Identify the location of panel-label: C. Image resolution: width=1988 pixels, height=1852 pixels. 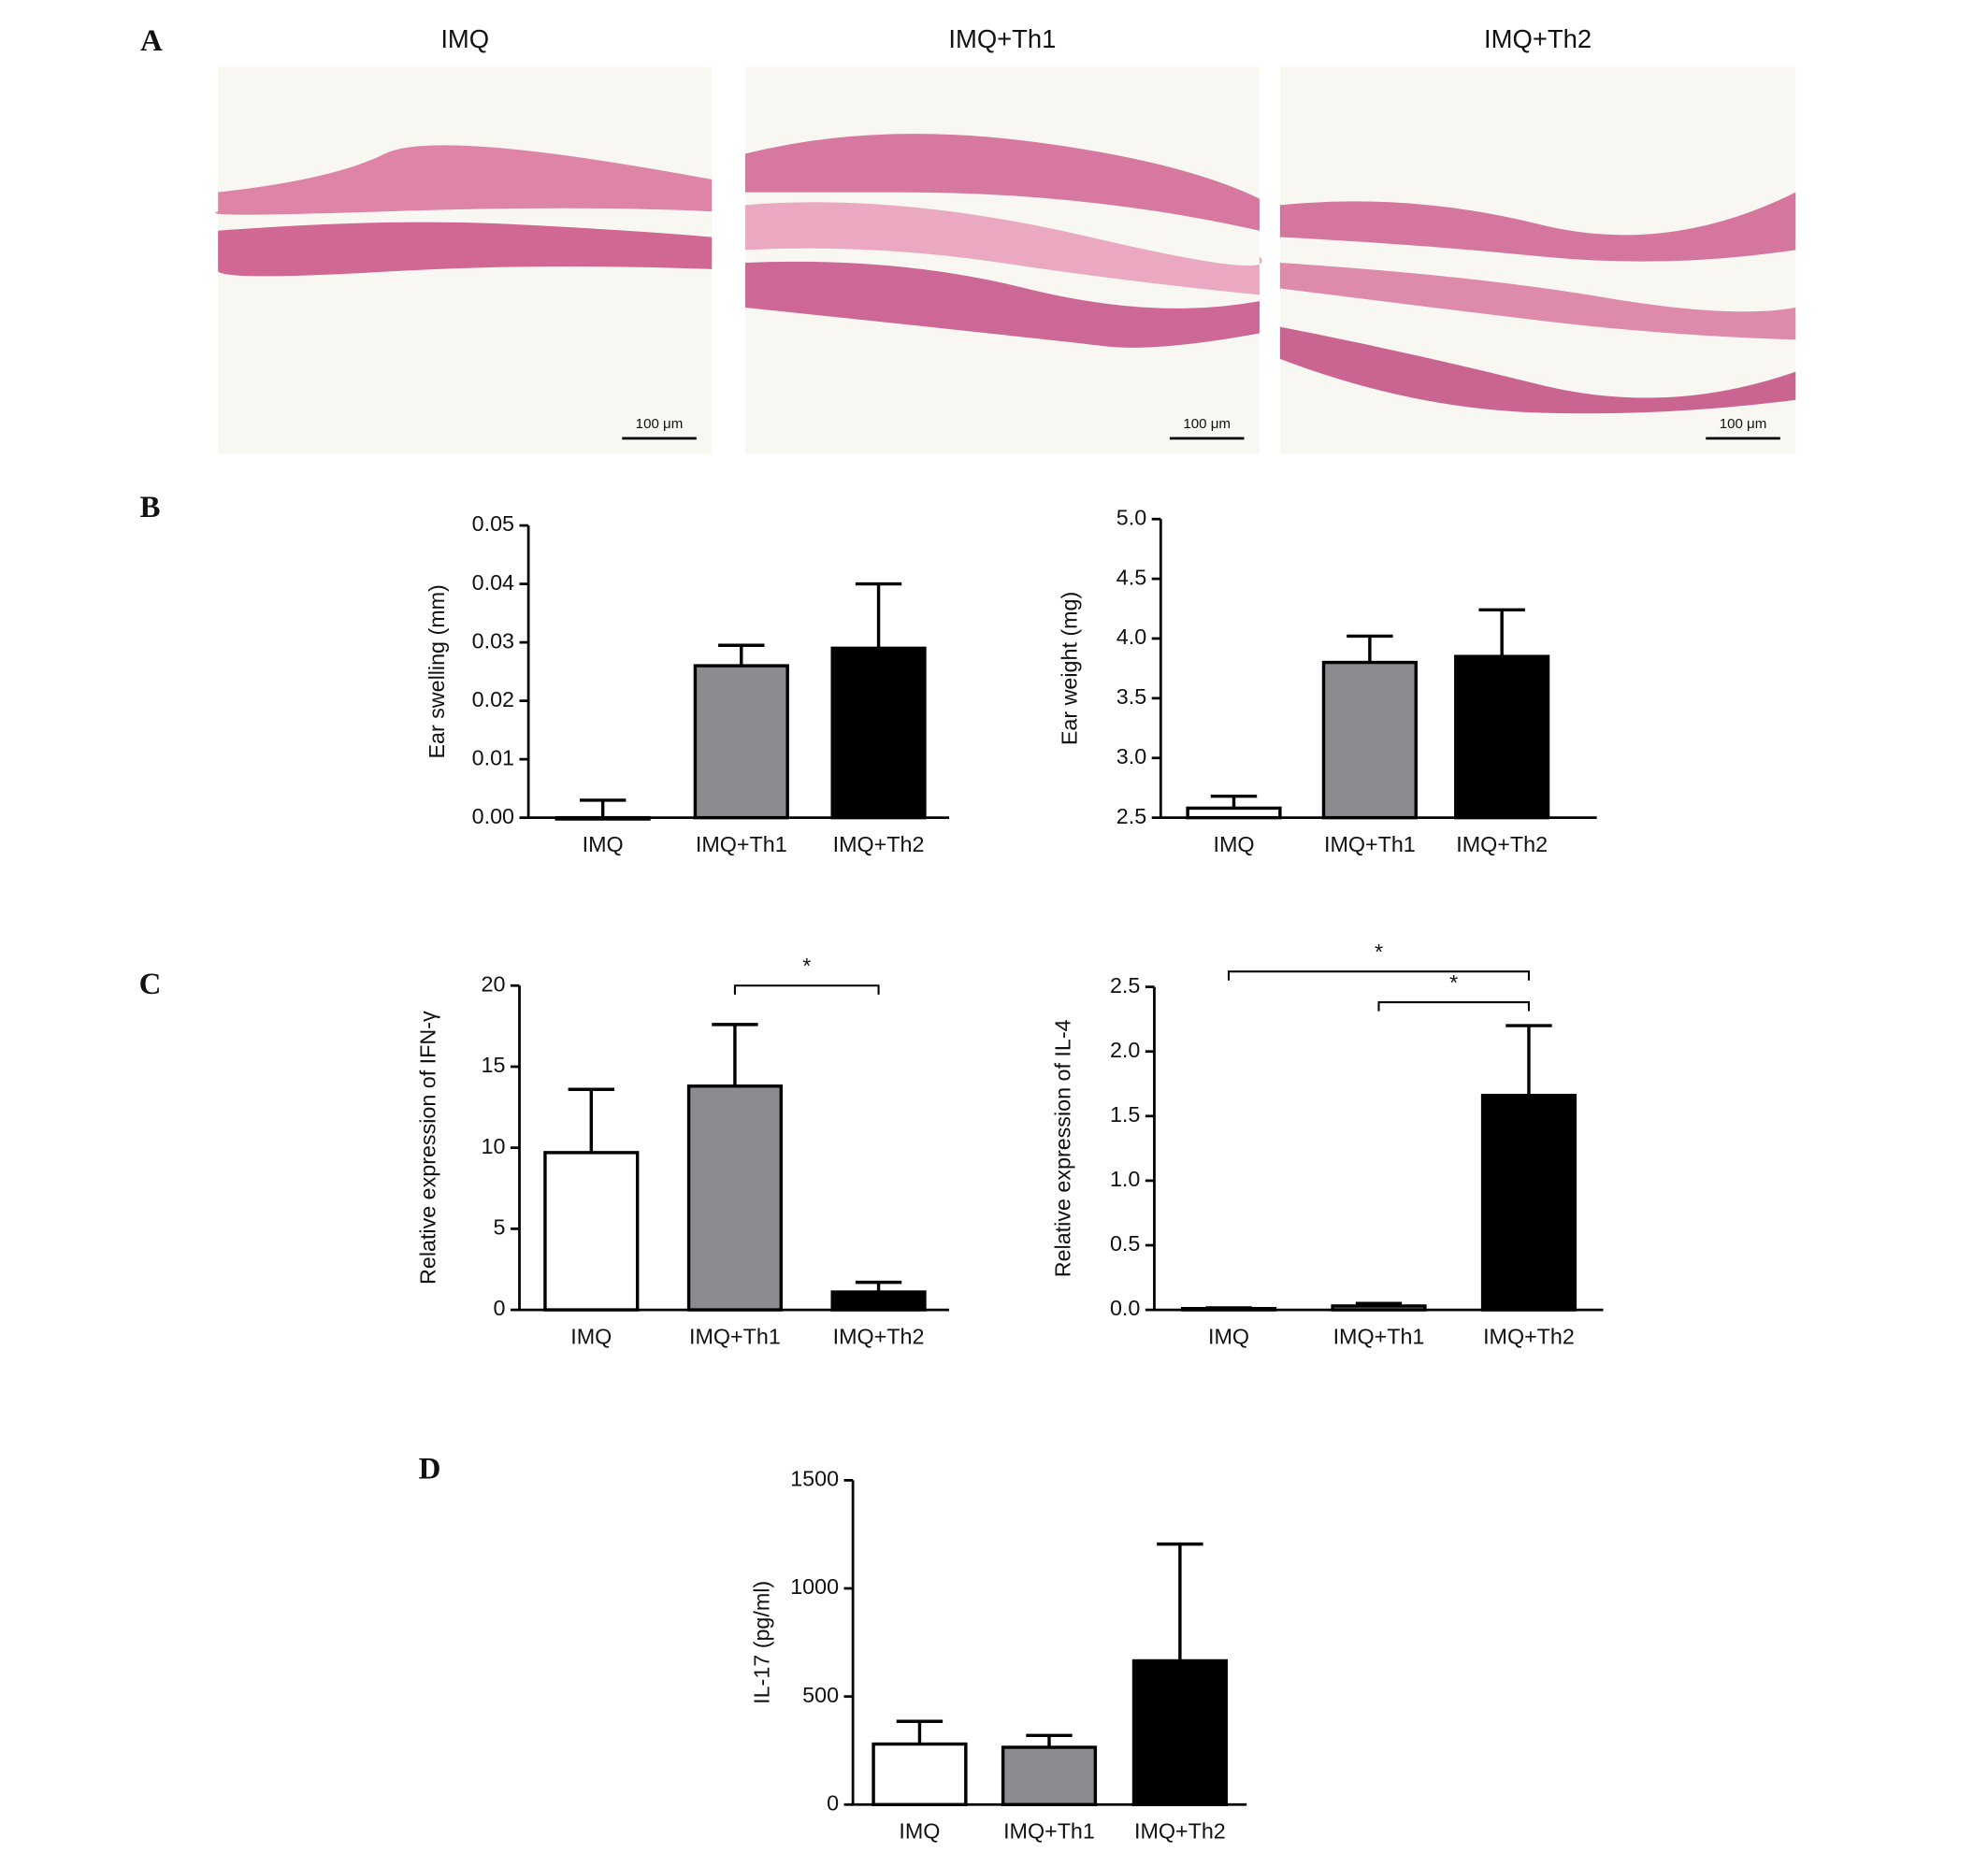
(150, 984).